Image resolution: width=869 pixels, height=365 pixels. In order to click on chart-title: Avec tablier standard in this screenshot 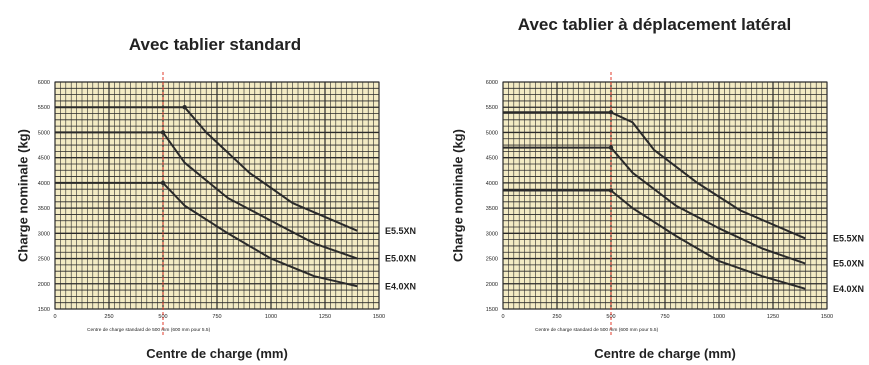, I will do `click(215, 44)`.